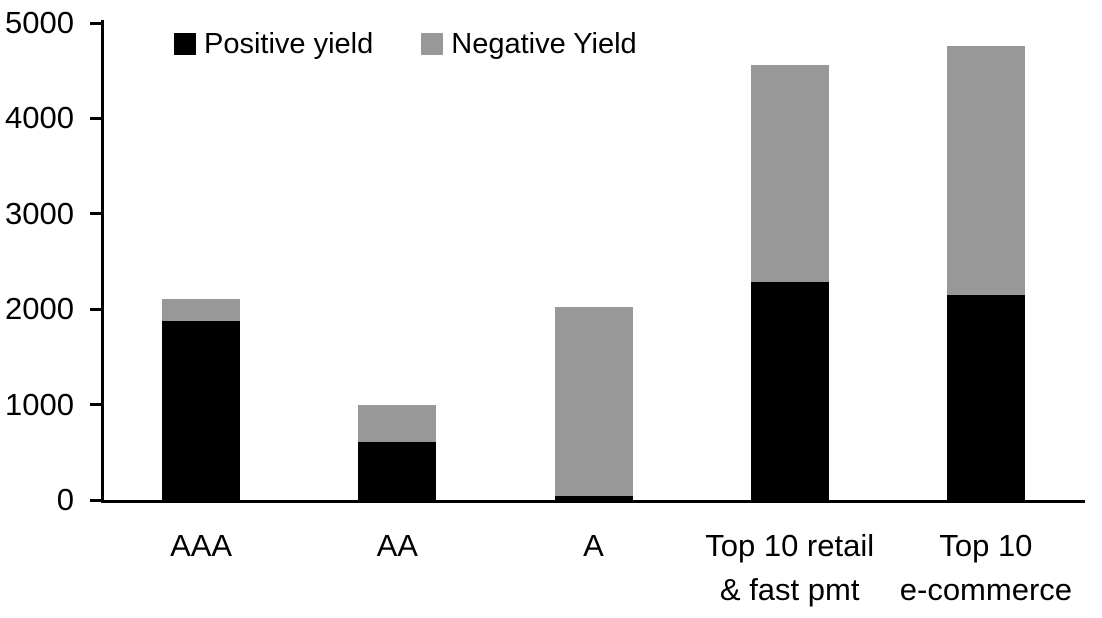 The width and height of the screenshot is (1102, 618). What do you see at coordinates (985, 170) in the screenshot?
I see `bar-segment-negative-yield-top-10-e-commerce` at bounding box center [985, 170].